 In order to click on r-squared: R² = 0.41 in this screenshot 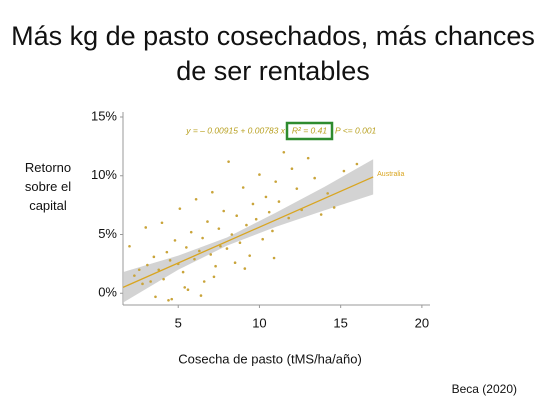, I will do `click(309, 130)`.